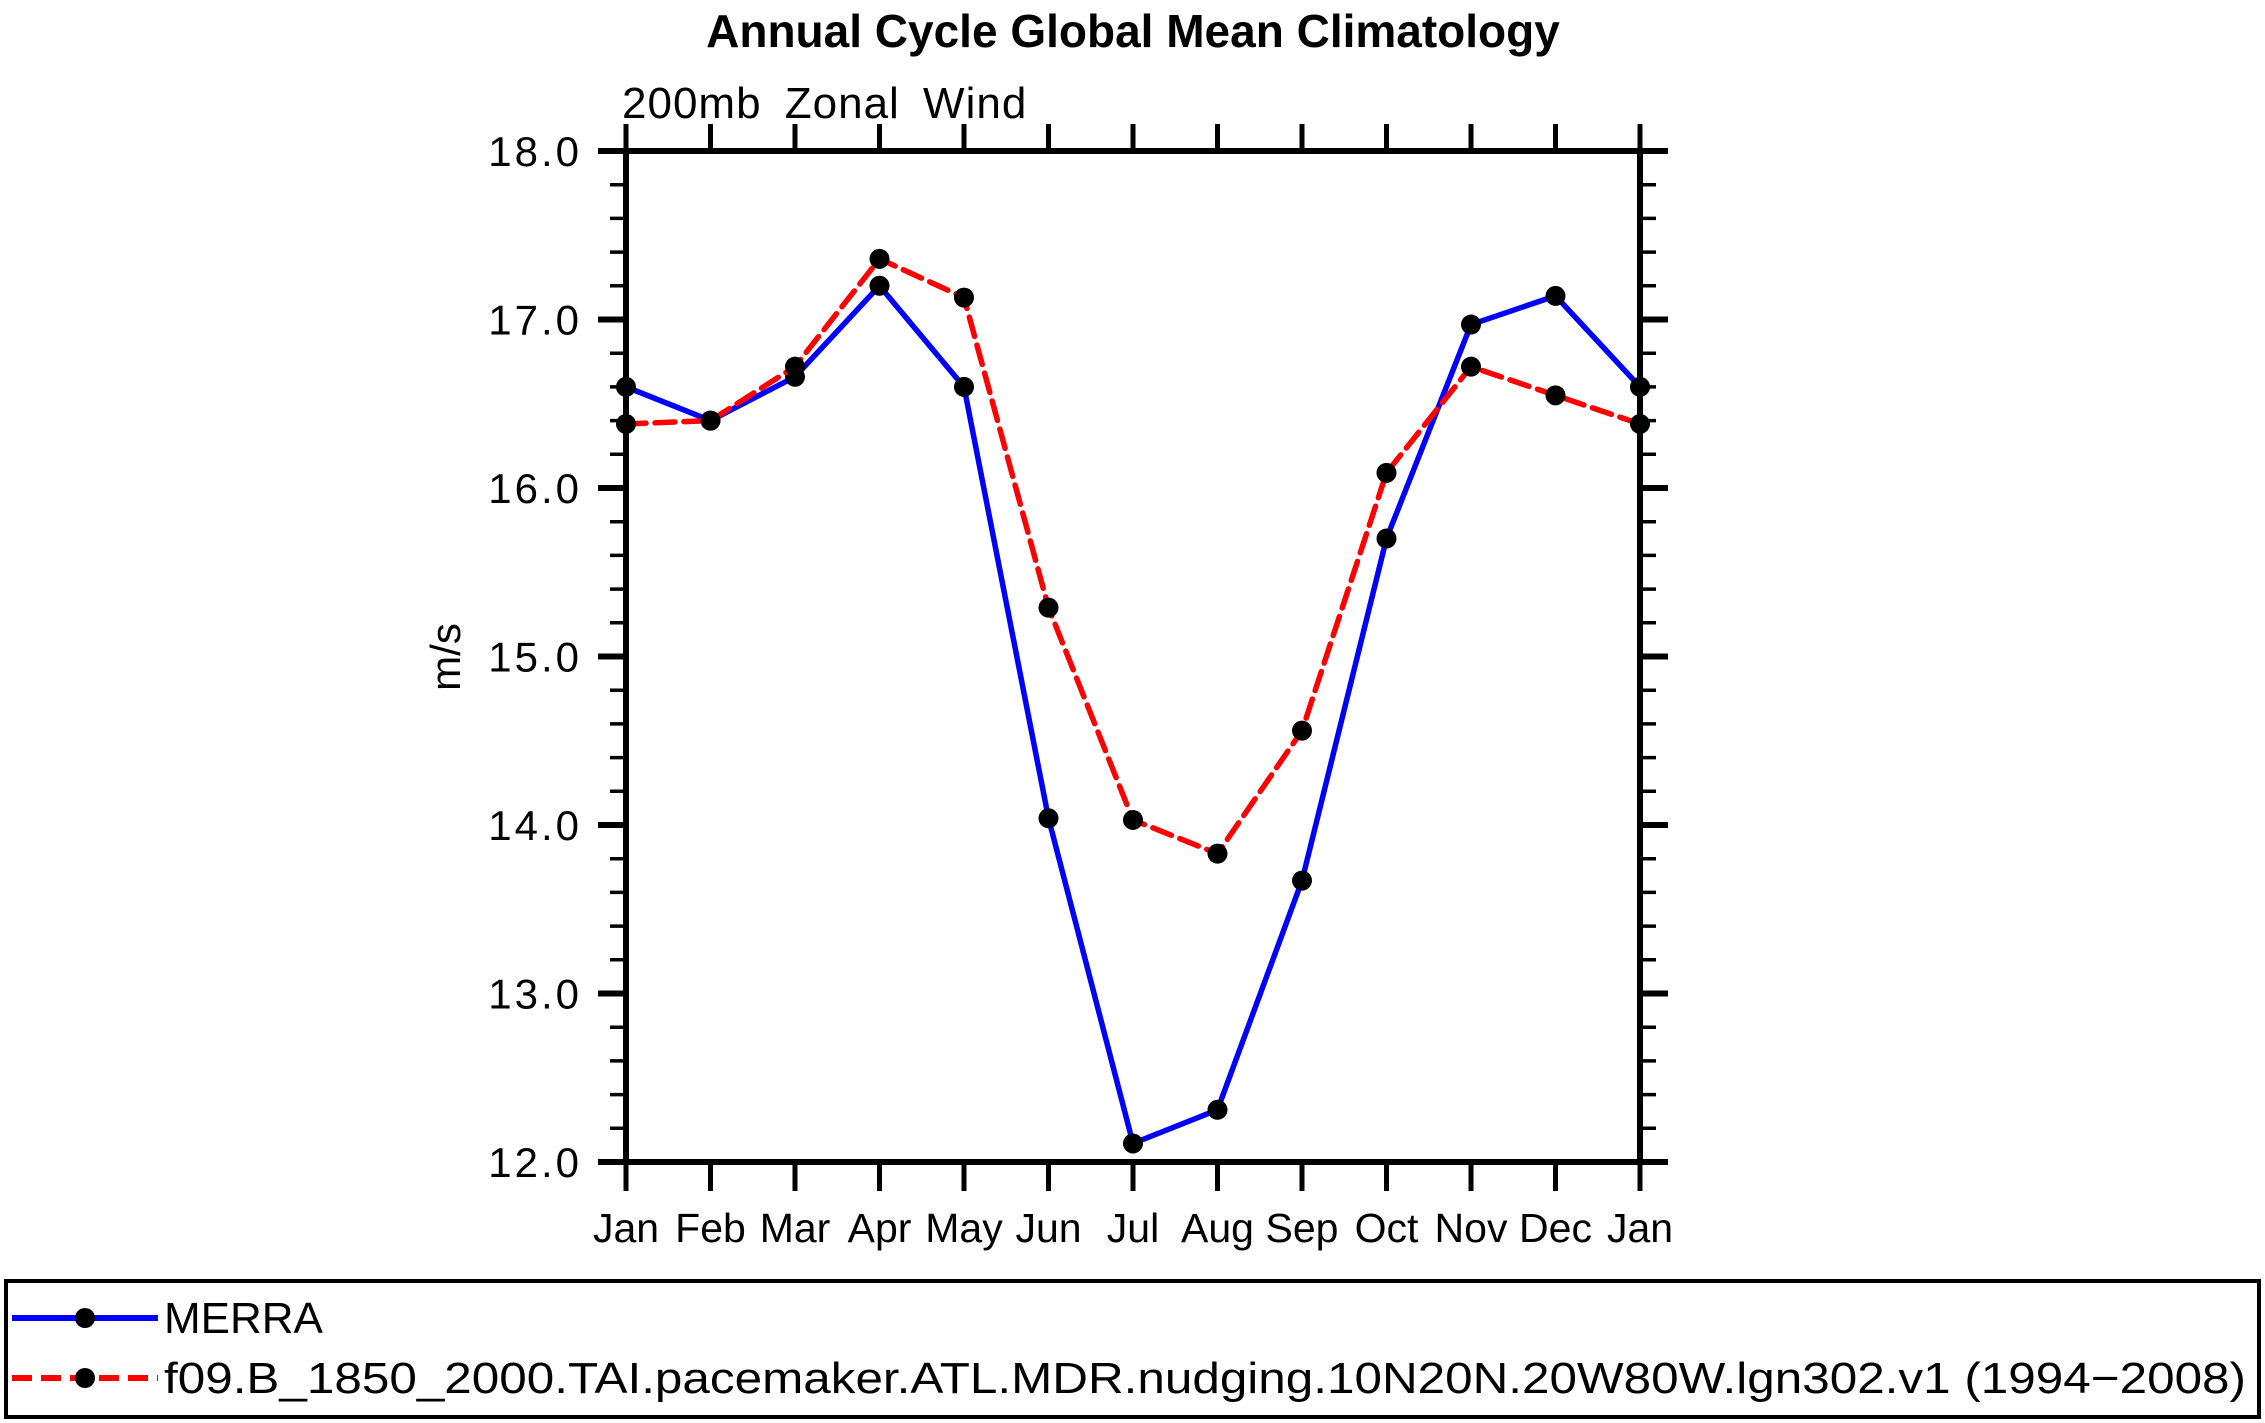 The height and width of the screenshot is (1423, 2265). Describe the element at coordinates (1133, 1228) in the screenshot. I see `x-tick-label: Jul` at that location.